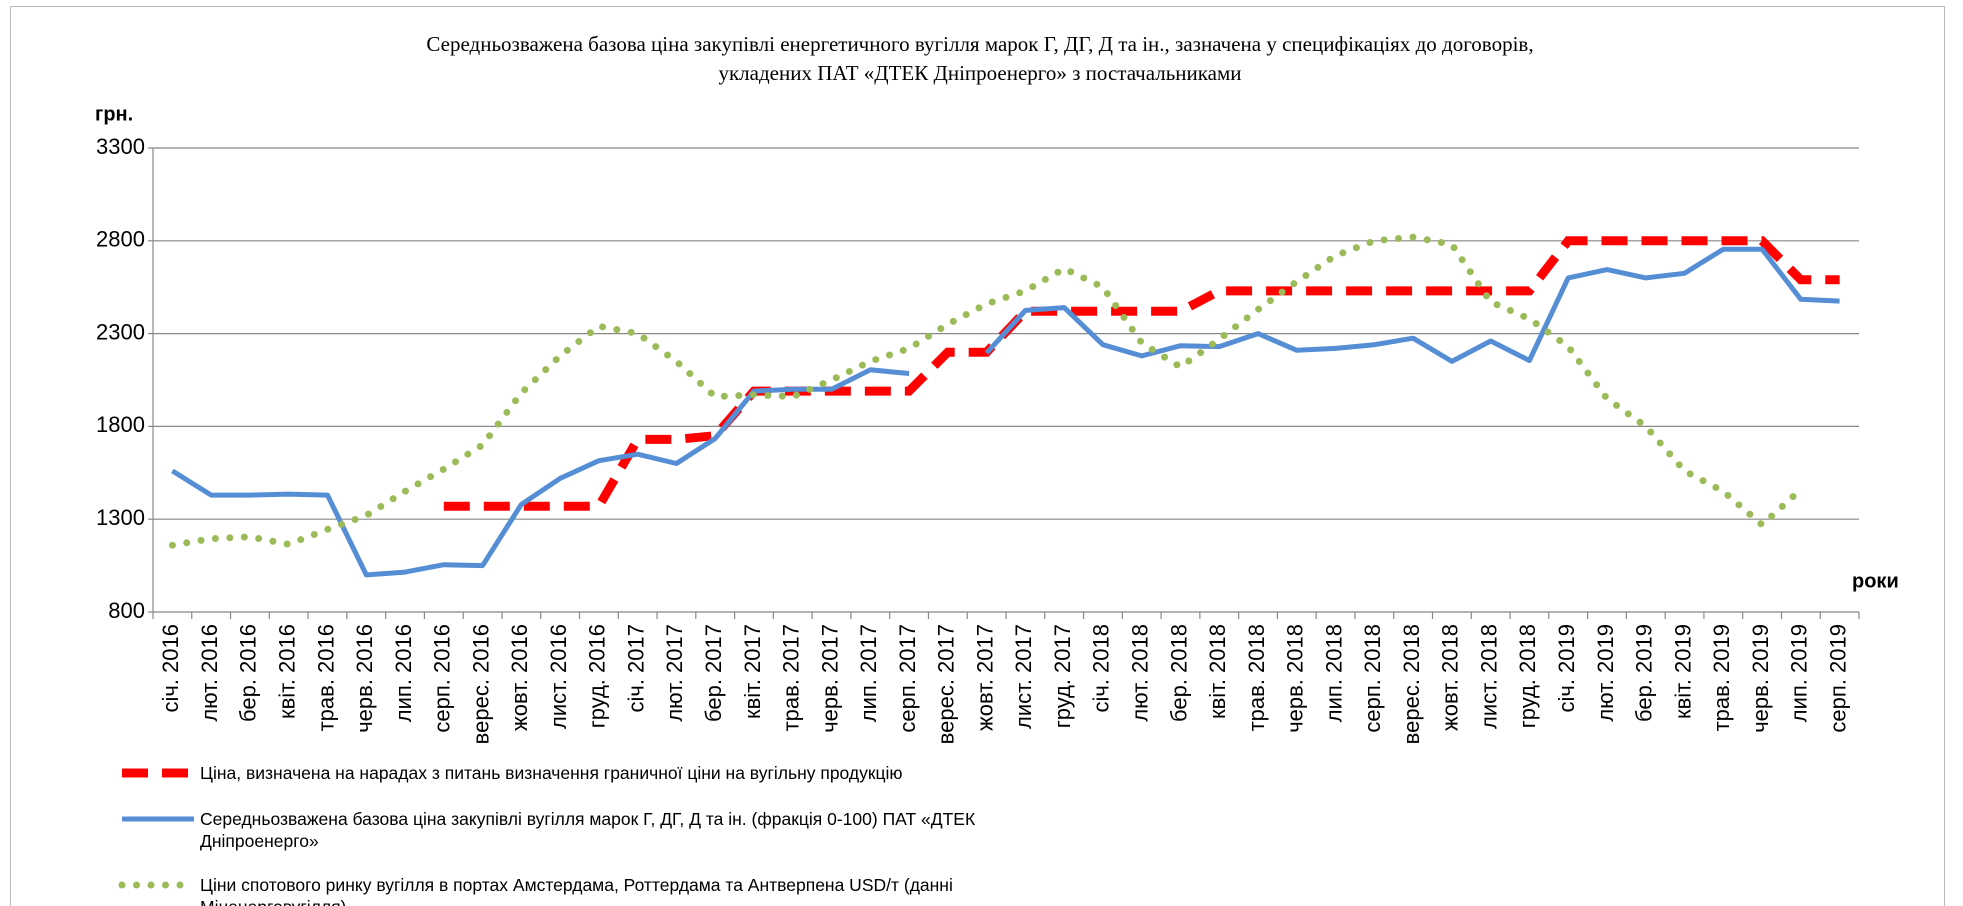 The height and width of the screenshot is (906, 1963). I want to click on x-tick-label: трав. 2019, so click(1721, 677).